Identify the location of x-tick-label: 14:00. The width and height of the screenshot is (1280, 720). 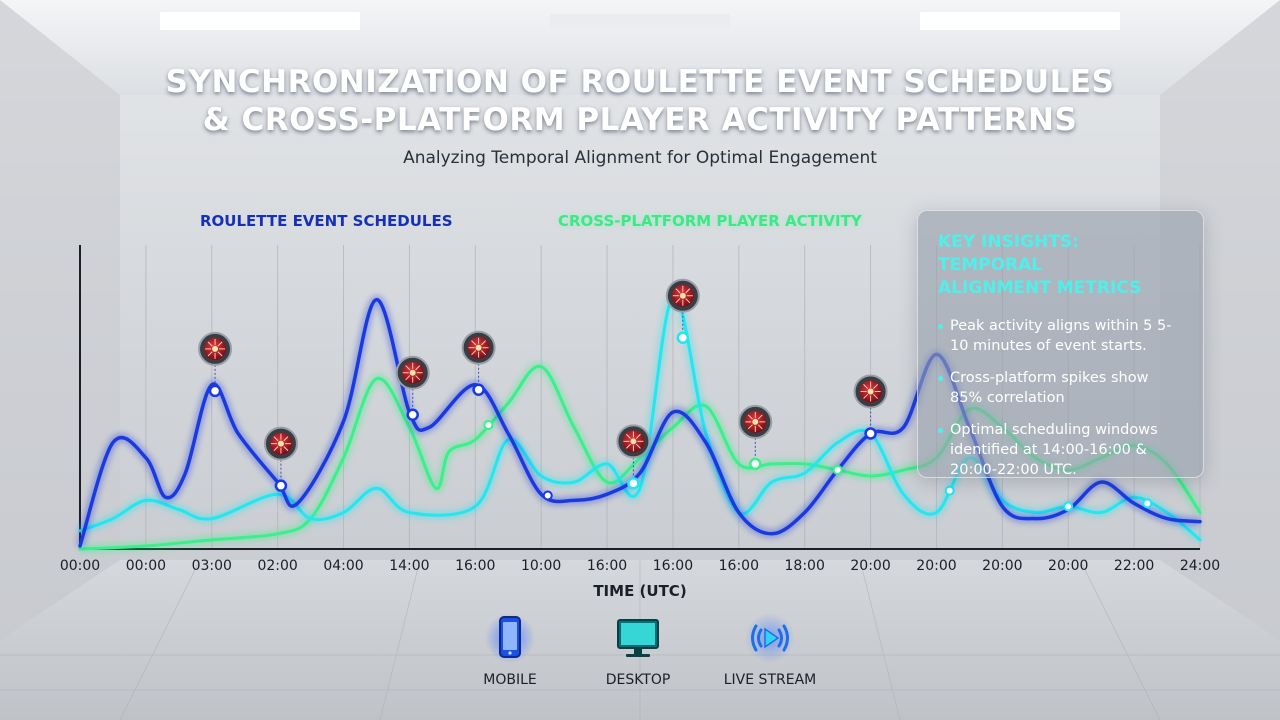
(409, 566).